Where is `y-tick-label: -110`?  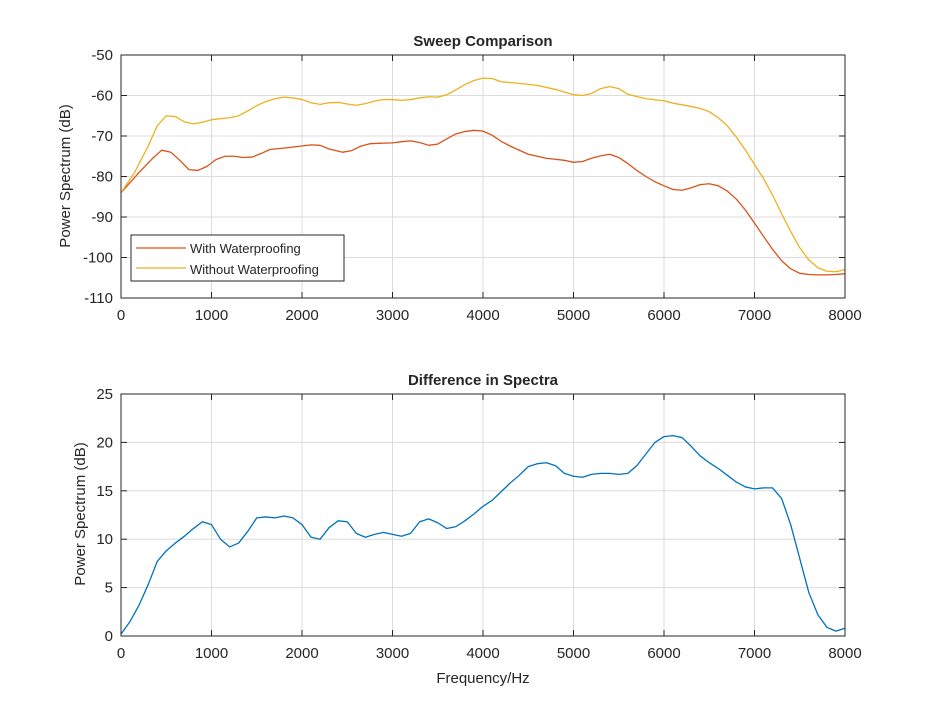
y-tick-label: -110 is located at coordinates (98, 298).